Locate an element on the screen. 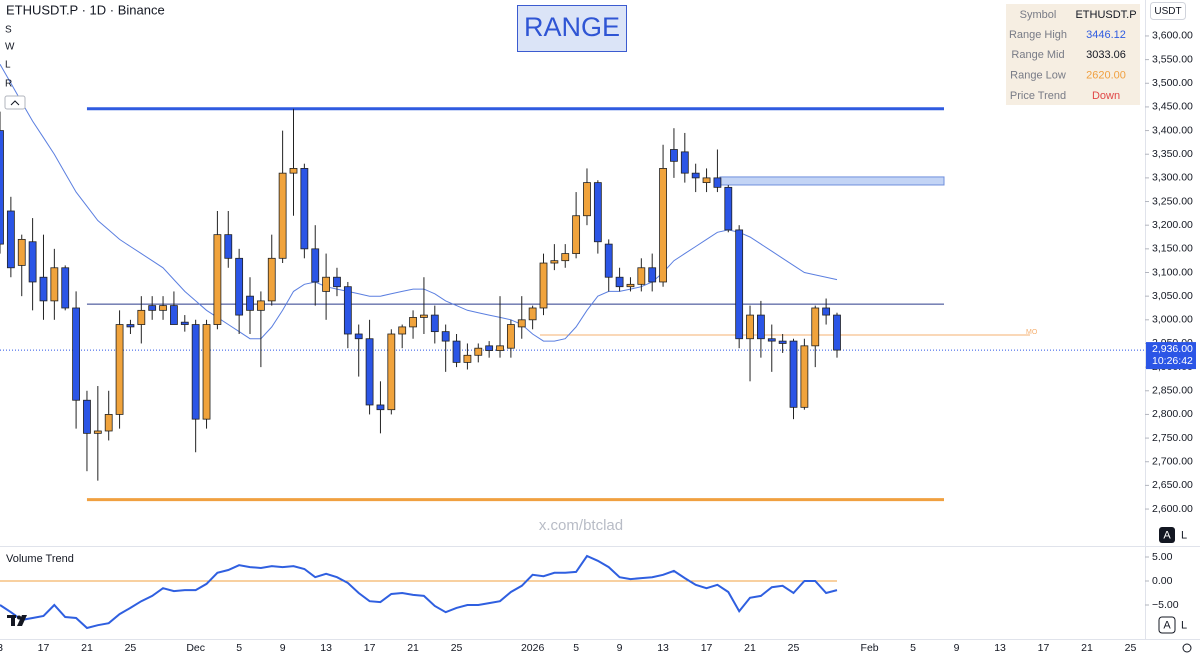 The width and height of the screenshot is (1200, 661). tool-button: S is located at coordinates (8, 30).